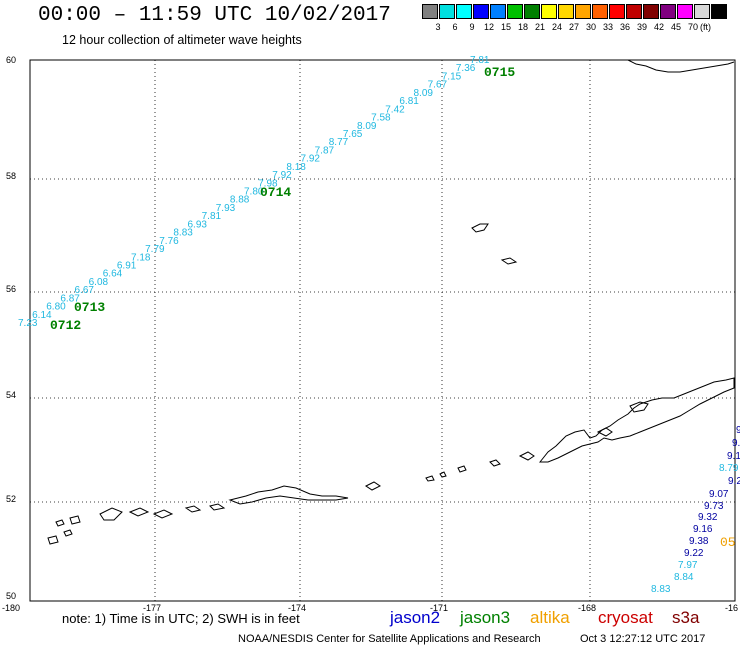 The image size is (740, 650). What do you see at coordinates (686, 617) in the screenshot?
I see `mission-s3a: s3a` at bounding box center [686, 617].